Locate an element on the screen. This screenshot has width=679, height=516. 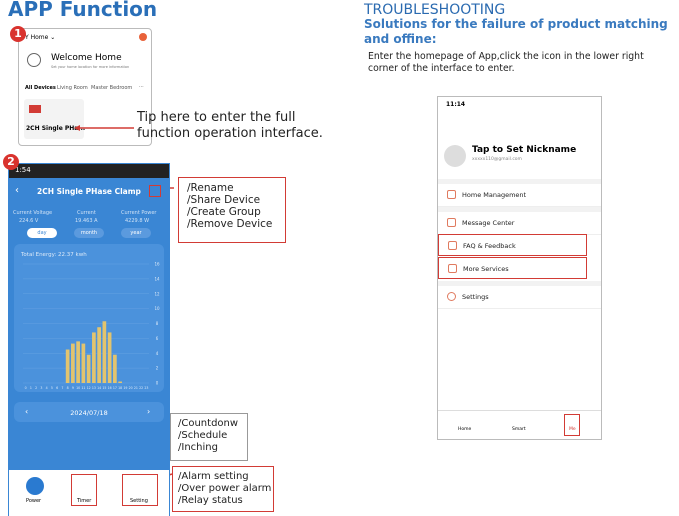
x-tick-label: 12 is located at coordinates (89, 388).